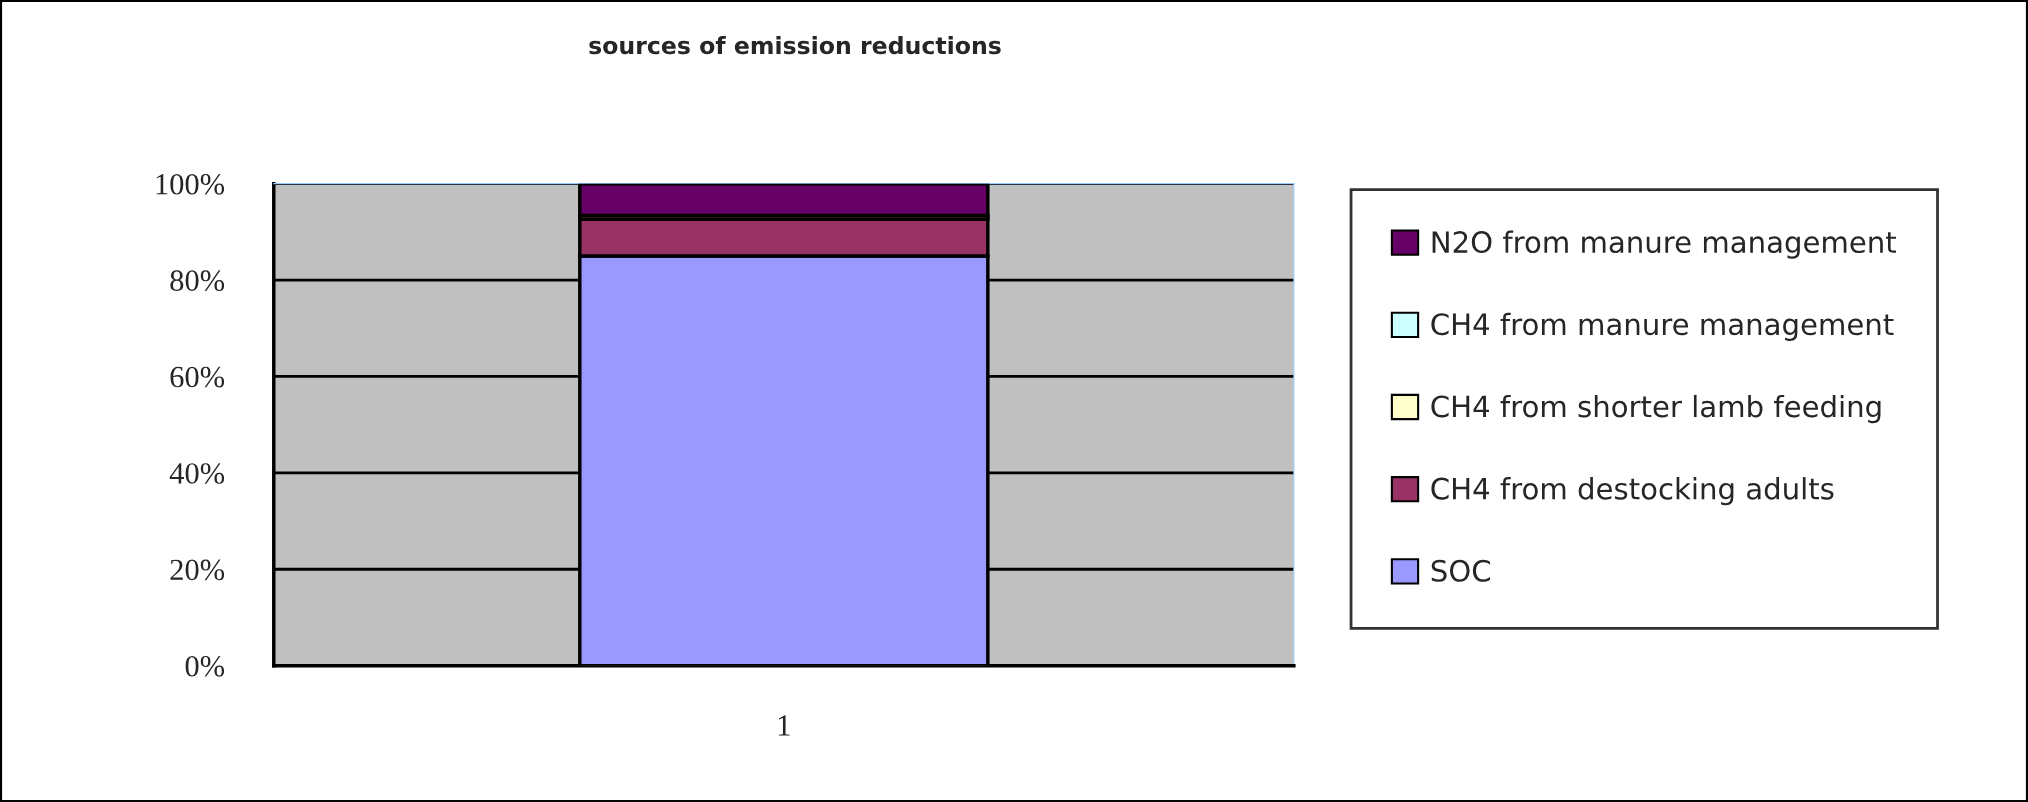 This screenshot has width=2028, height=802. Describe the element at coordinates (197, 281) in the screenshot. I see `y-tick-label: 80%` at that location.